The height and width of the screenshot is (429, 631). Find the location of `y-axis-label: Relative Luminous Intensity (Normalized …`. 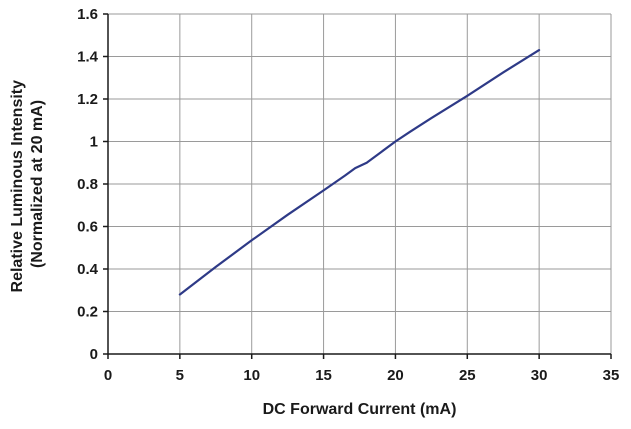

y-axis-label: Relative Luminous Intensity (Normalized … is located at coordinates (27, 184).